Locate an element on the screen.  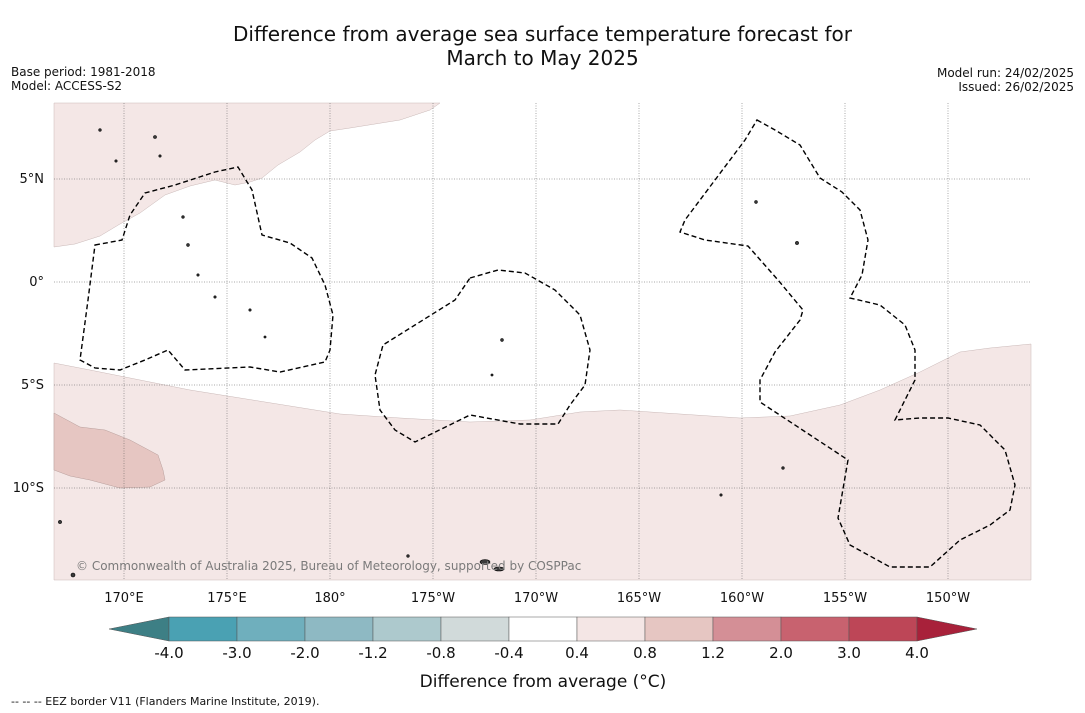
latitude-labels: 5°N 0° 5°S 10°S is located at coordinates (28, 334).